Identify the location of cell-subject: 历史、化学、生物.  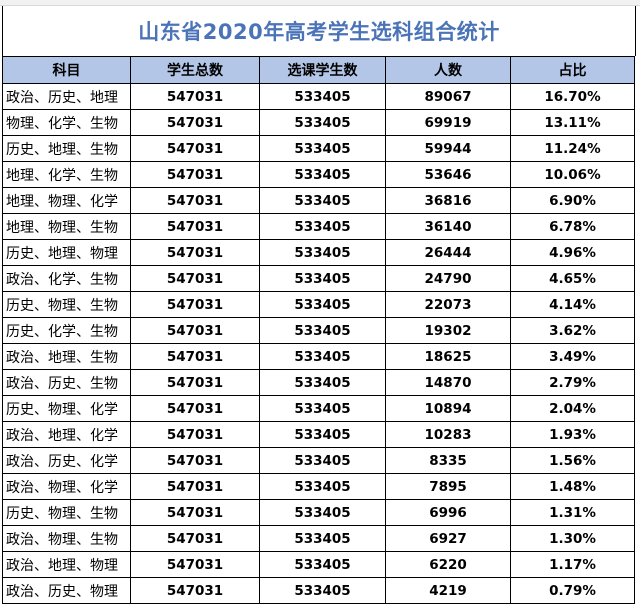
(66, 330).